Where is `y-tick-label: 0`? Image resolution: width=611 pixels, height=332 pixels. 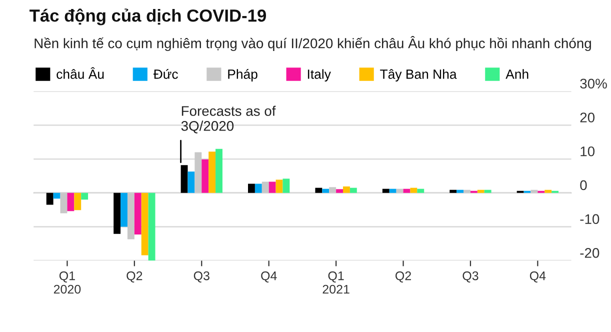
y-tick-label: 0 is located at coordinates (583, 185).